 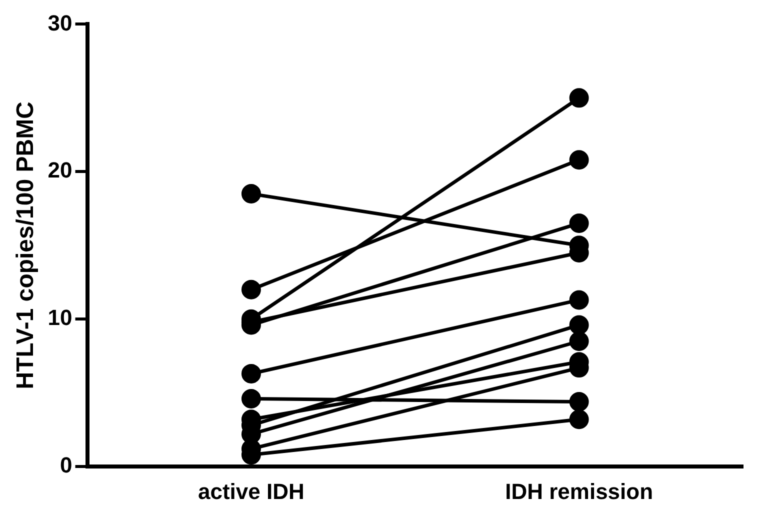 I want to click on y-axis-title: HTLV-1 copies/100 PBMC, so click(x=26, y=246).